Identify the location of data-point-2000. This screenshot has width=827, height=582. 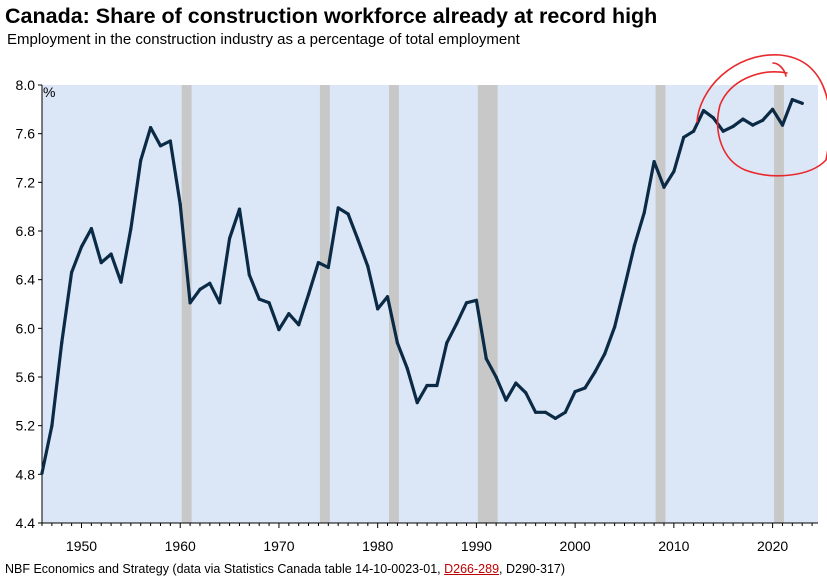
(575, 392).